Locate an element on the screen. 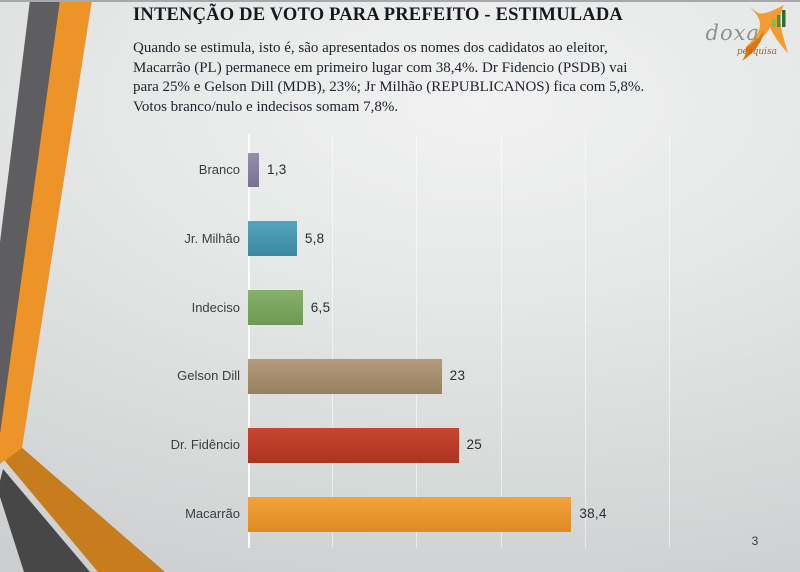  bar-indeciso is located at coordinates (275, 307).